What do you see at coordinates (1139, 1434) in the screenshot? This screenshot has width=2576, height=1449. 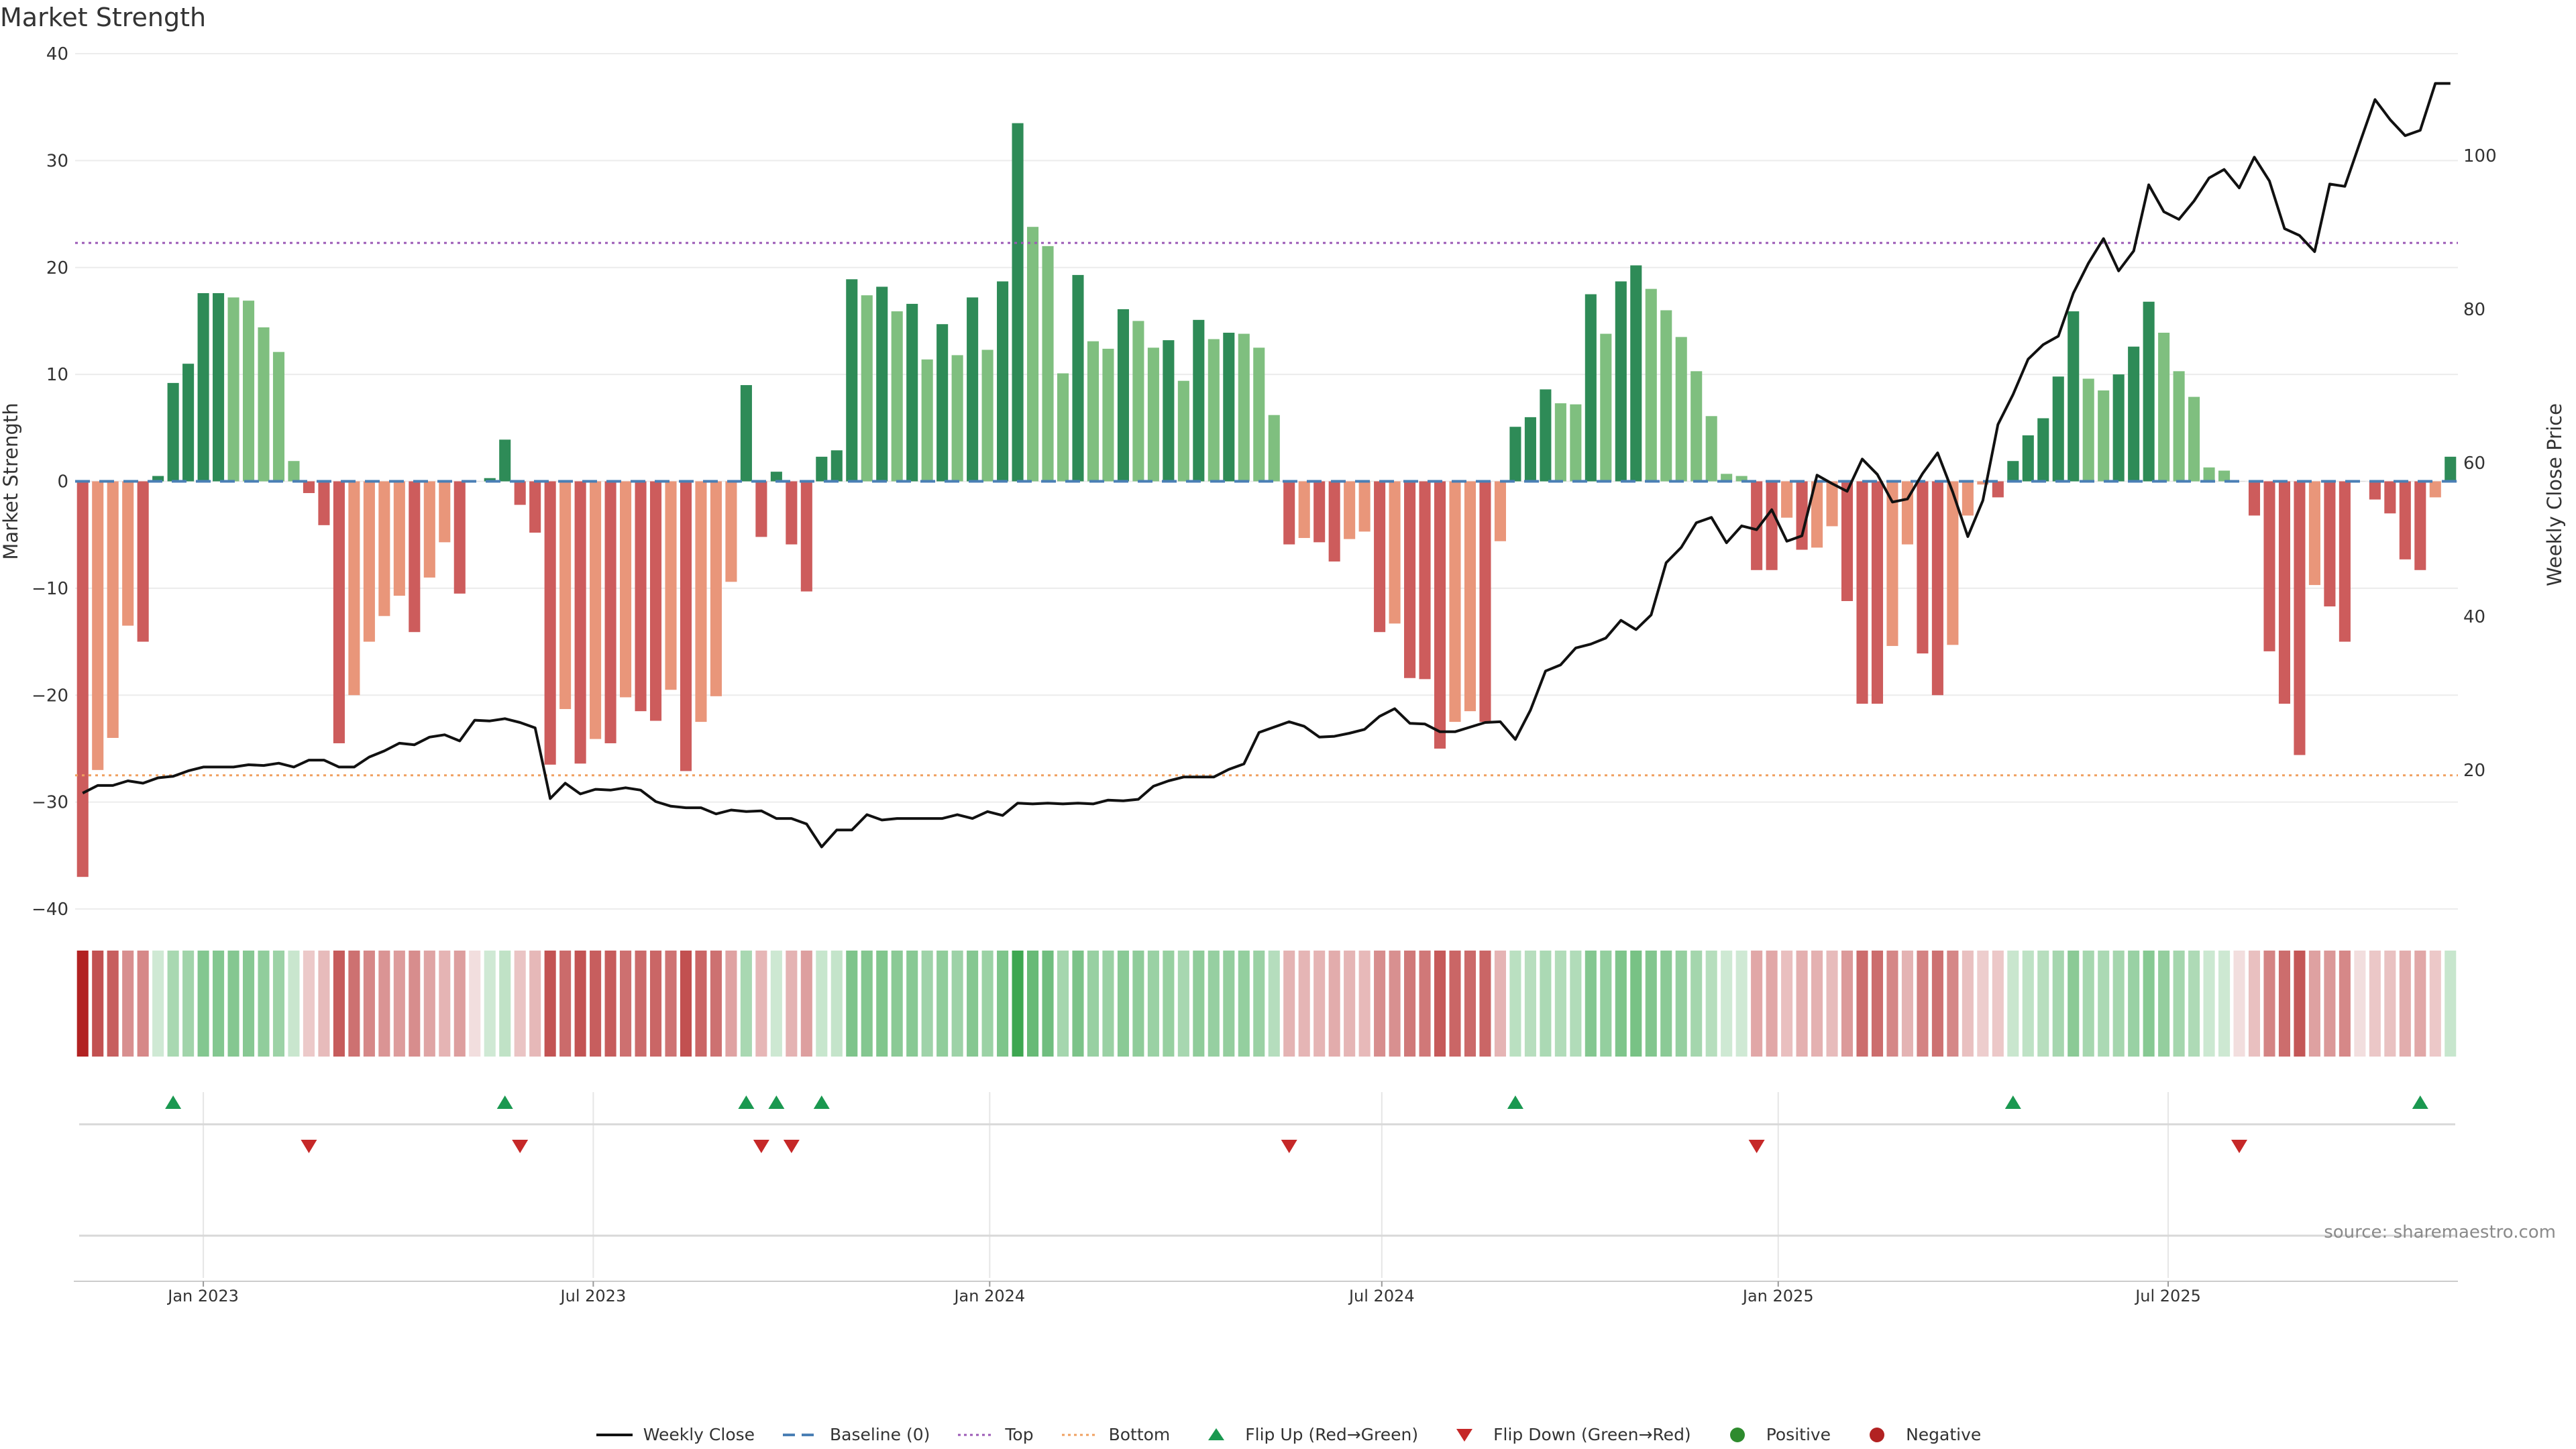 I see `legend-label: Bottom` at bounding box center [1139, 1434].